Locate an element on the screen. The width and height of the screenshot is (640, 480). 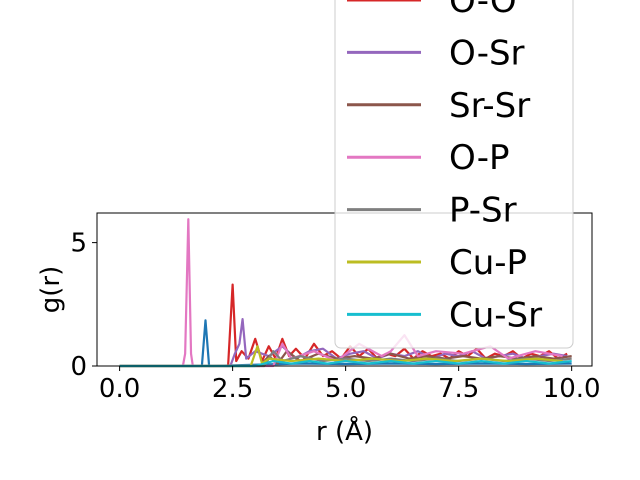
x-axis-label: r (Å) is located at coordinates (344, 431).